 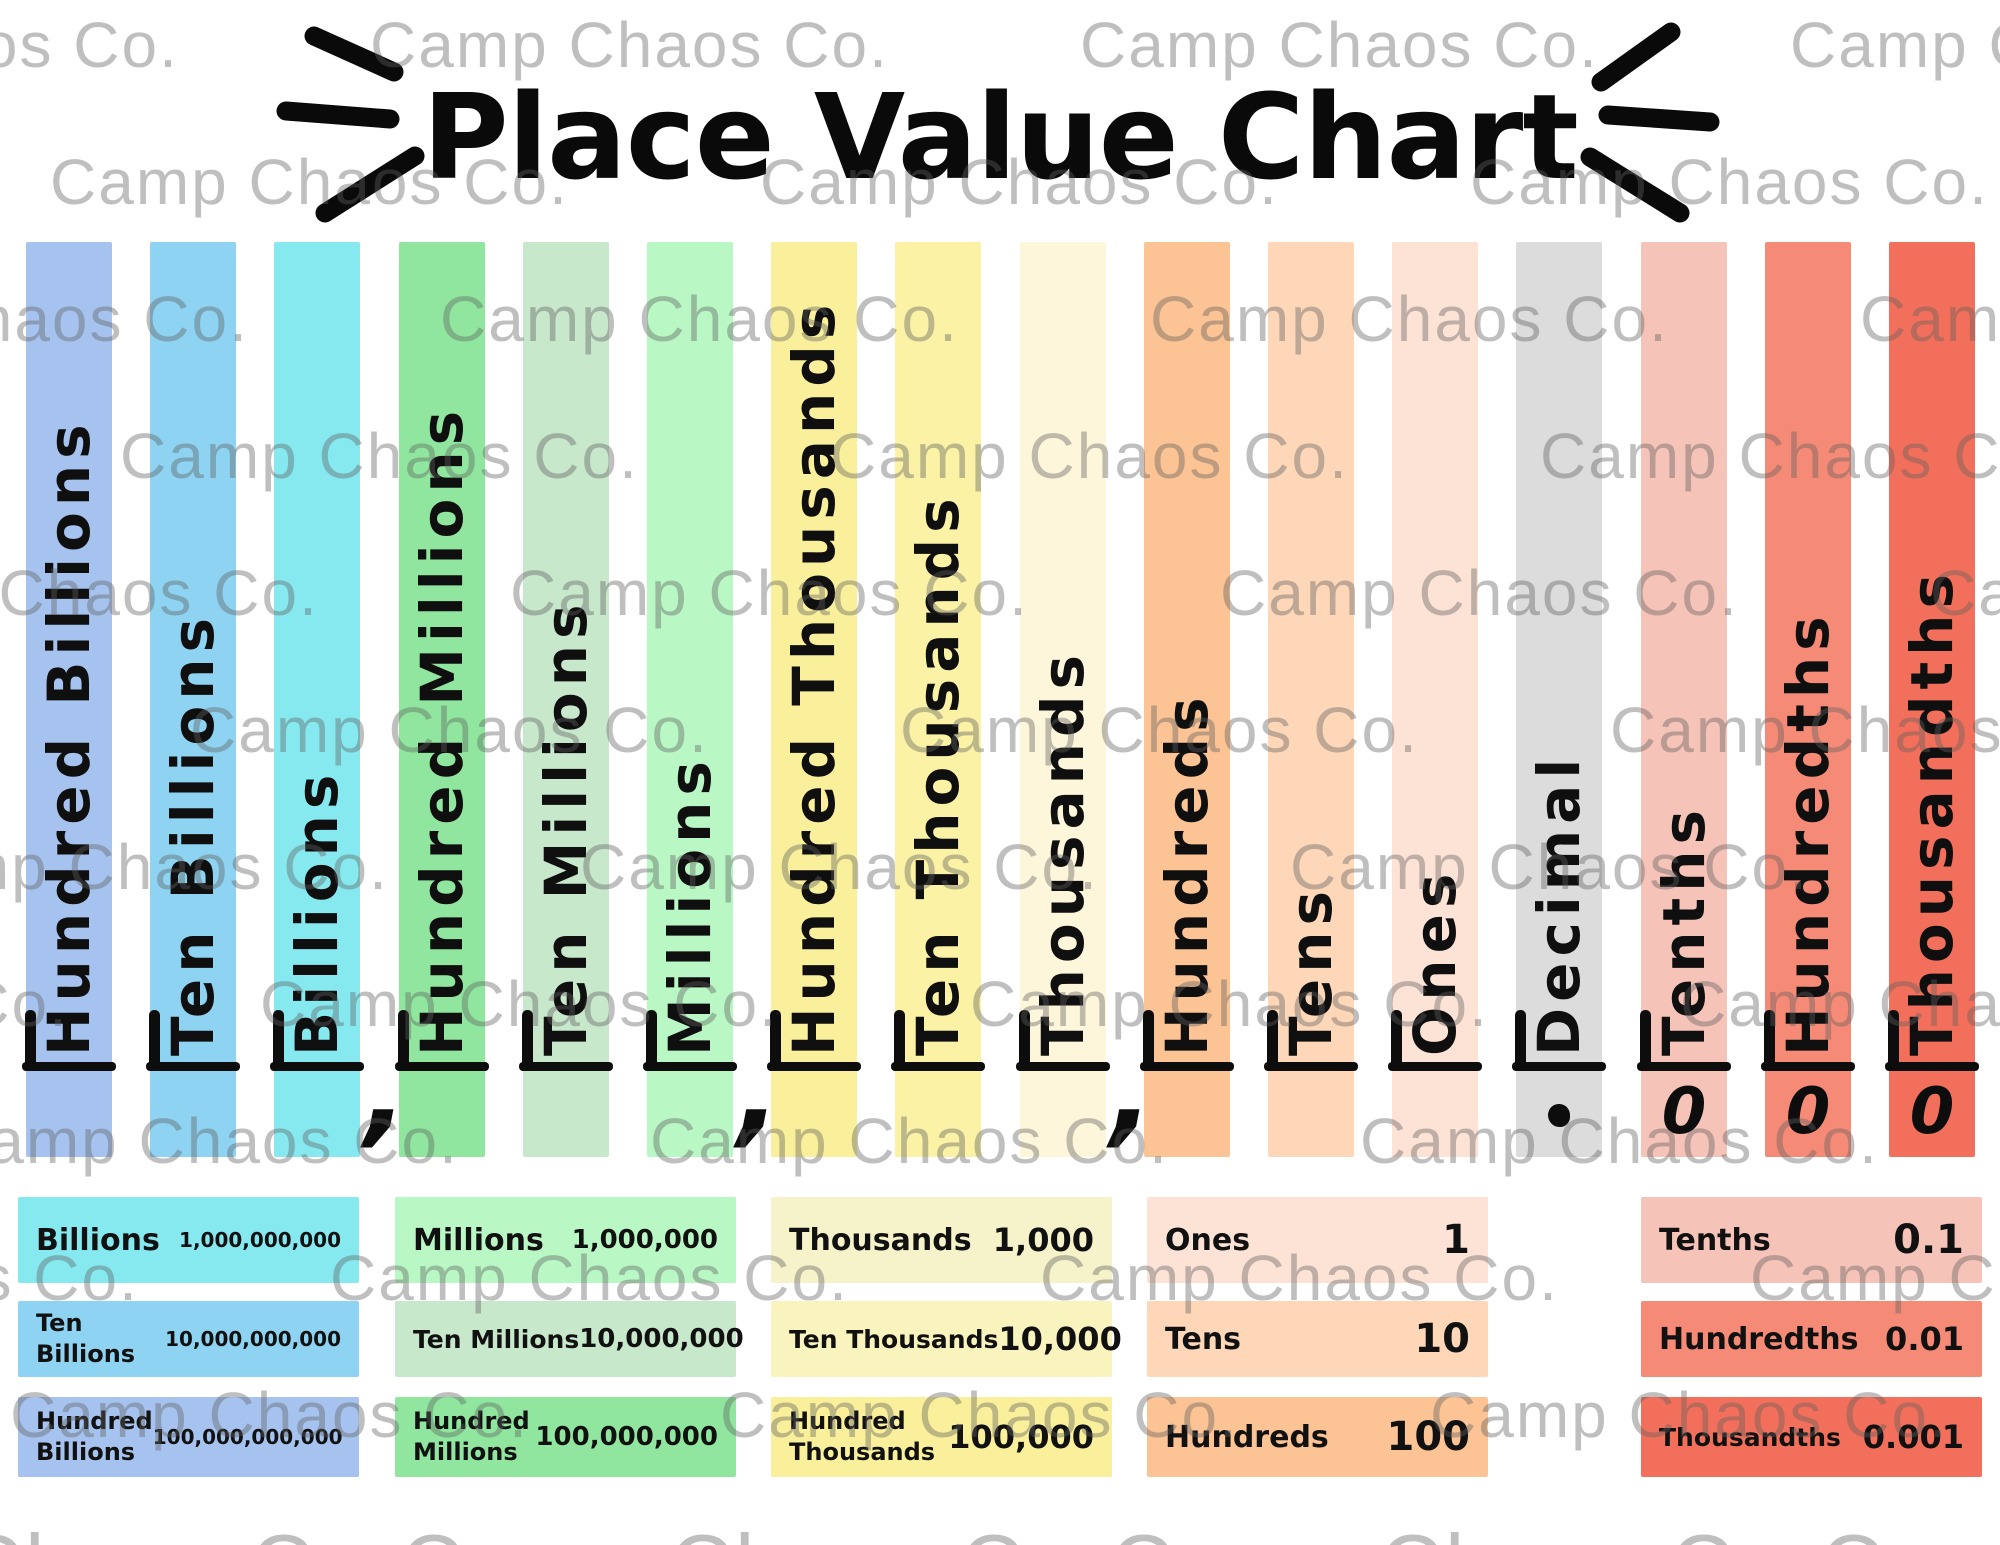 I want to click on reference-box-value: 100,000,000, so click(x=626, y=1437).